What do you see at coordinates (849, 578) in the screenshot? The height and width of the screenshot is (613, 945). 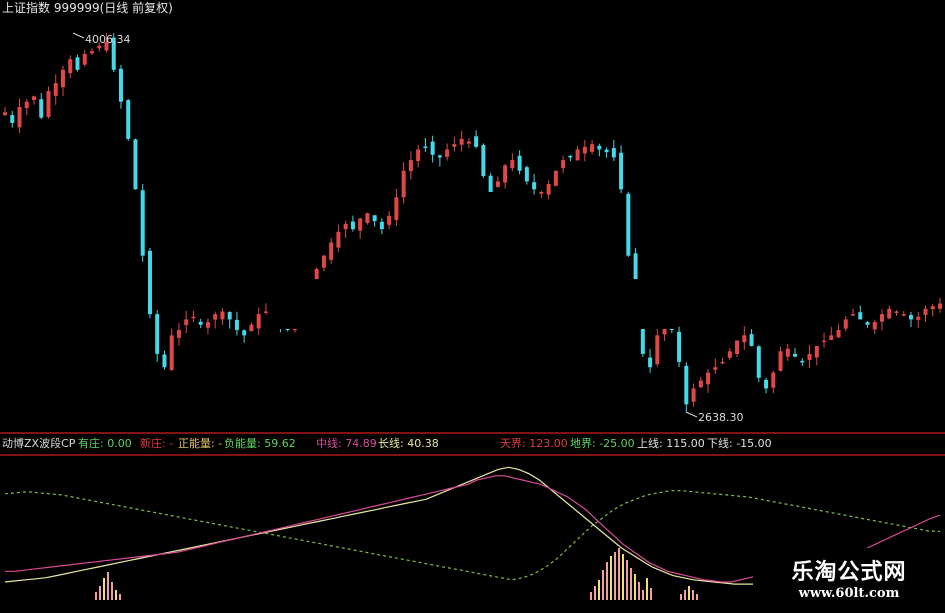 I see `watermark-logo: 乐淘公式网 www.60lt.com` at bounding box center [849, 578].